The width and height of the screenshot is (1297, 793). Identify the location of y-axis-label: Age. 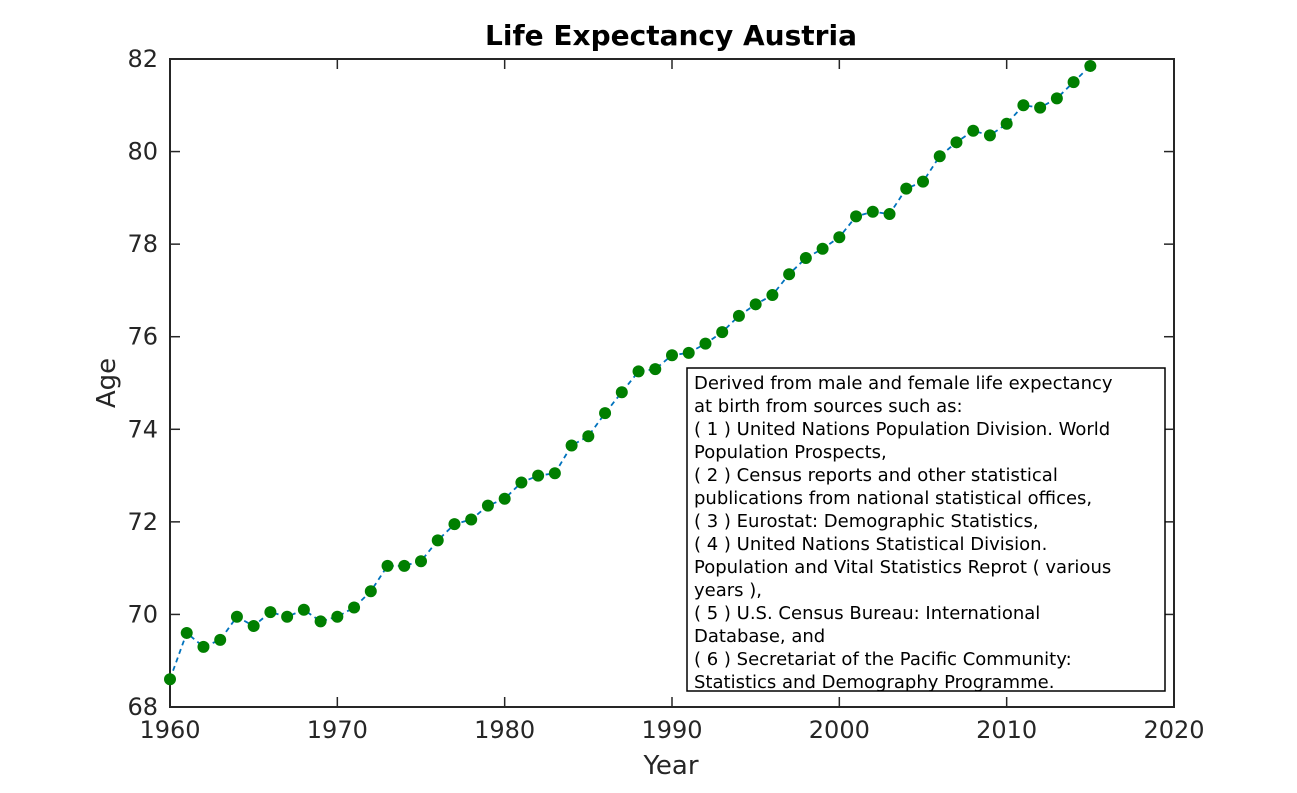
(107, 383).